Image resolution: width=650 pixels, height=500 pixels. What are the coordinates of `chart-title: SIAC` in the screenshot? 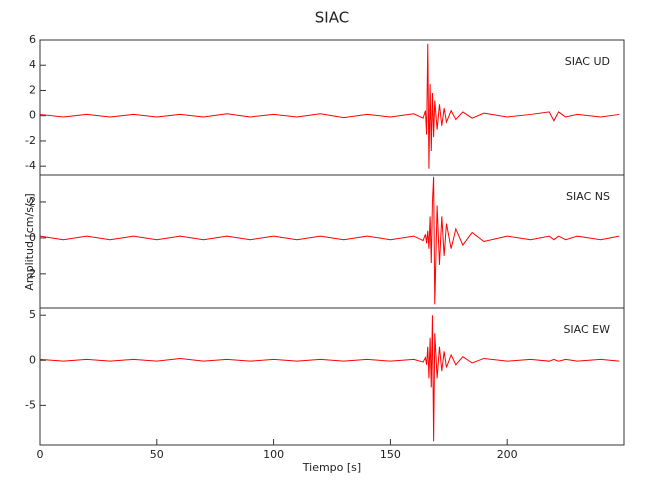 It's located at (332, 18).